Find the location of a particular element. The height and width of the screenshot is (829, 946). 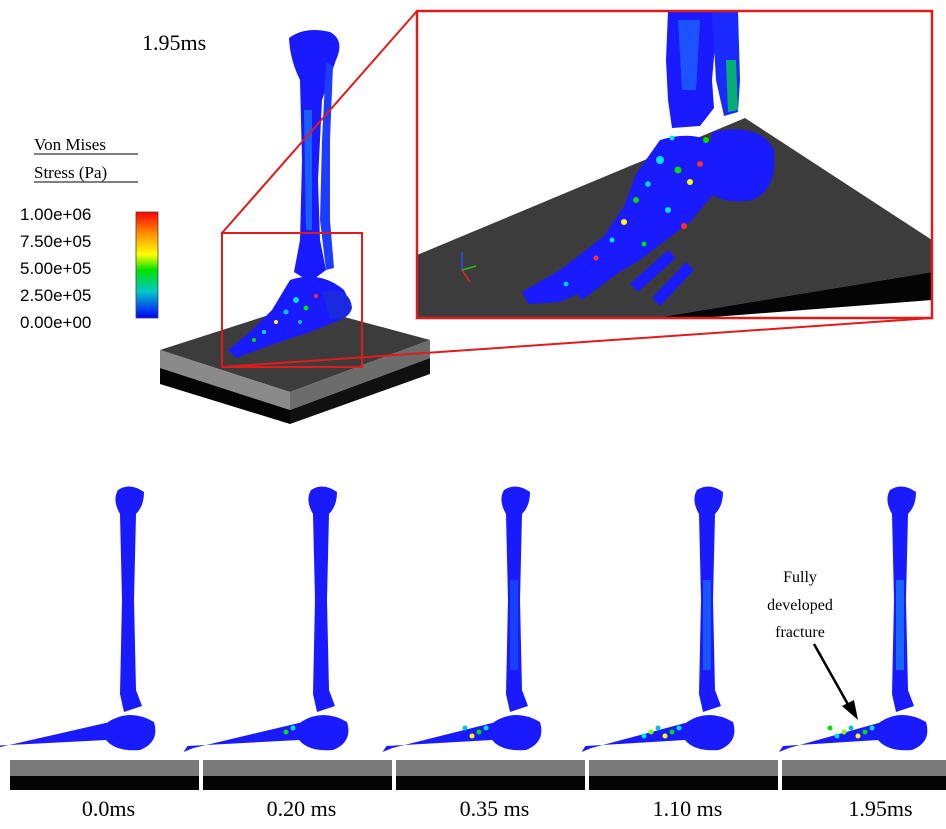

frame-time-label: 0.35 ms is located at coordinates (495, 808).